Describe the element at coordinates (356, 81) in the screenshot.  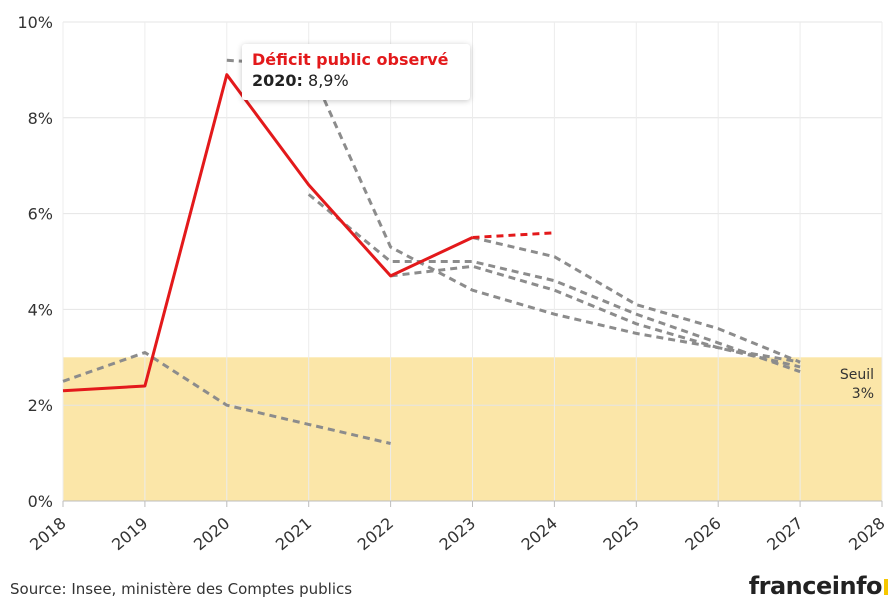
I see `tooltip-body: 2020: 8,9%` at that location.